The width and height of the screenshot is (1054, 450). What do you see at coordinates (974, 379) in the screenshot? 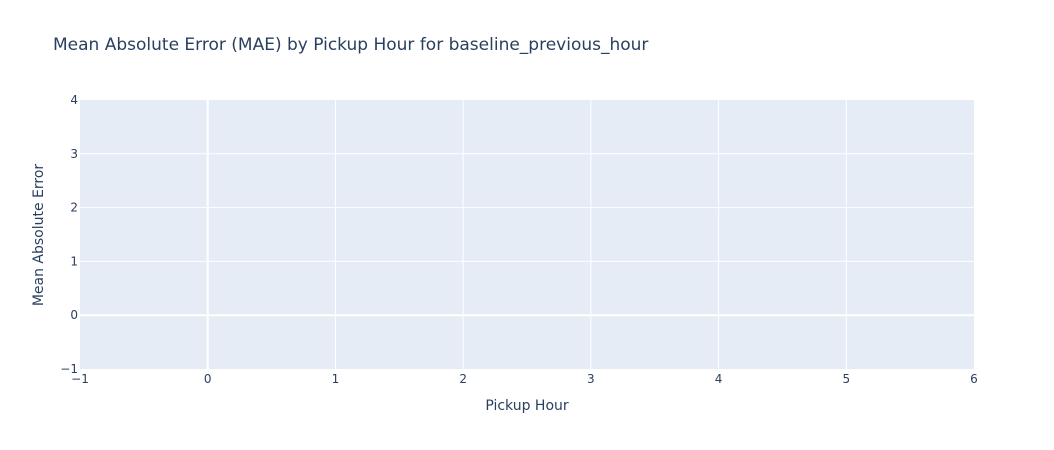
I see `x-tick-label: 6` at bounding box center [974, 379].